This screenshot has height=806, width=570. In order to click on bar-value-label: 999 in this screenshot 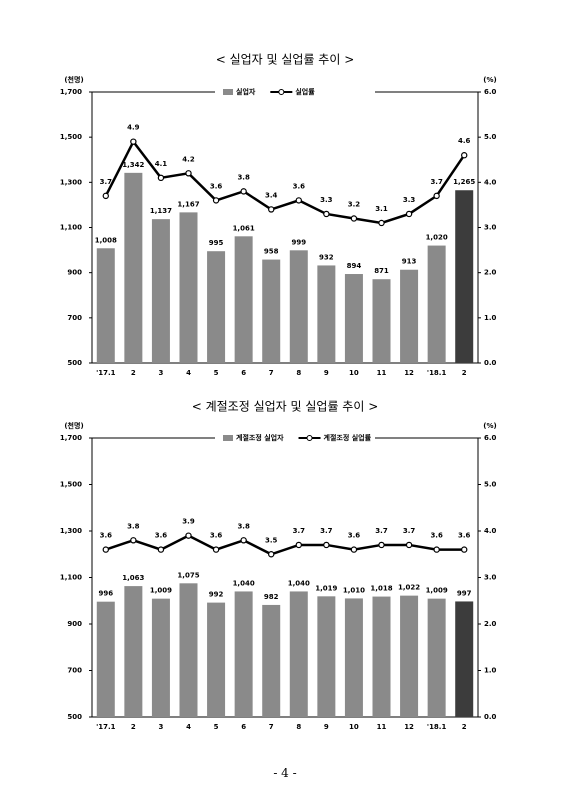, I will do `click(298, 242)`.